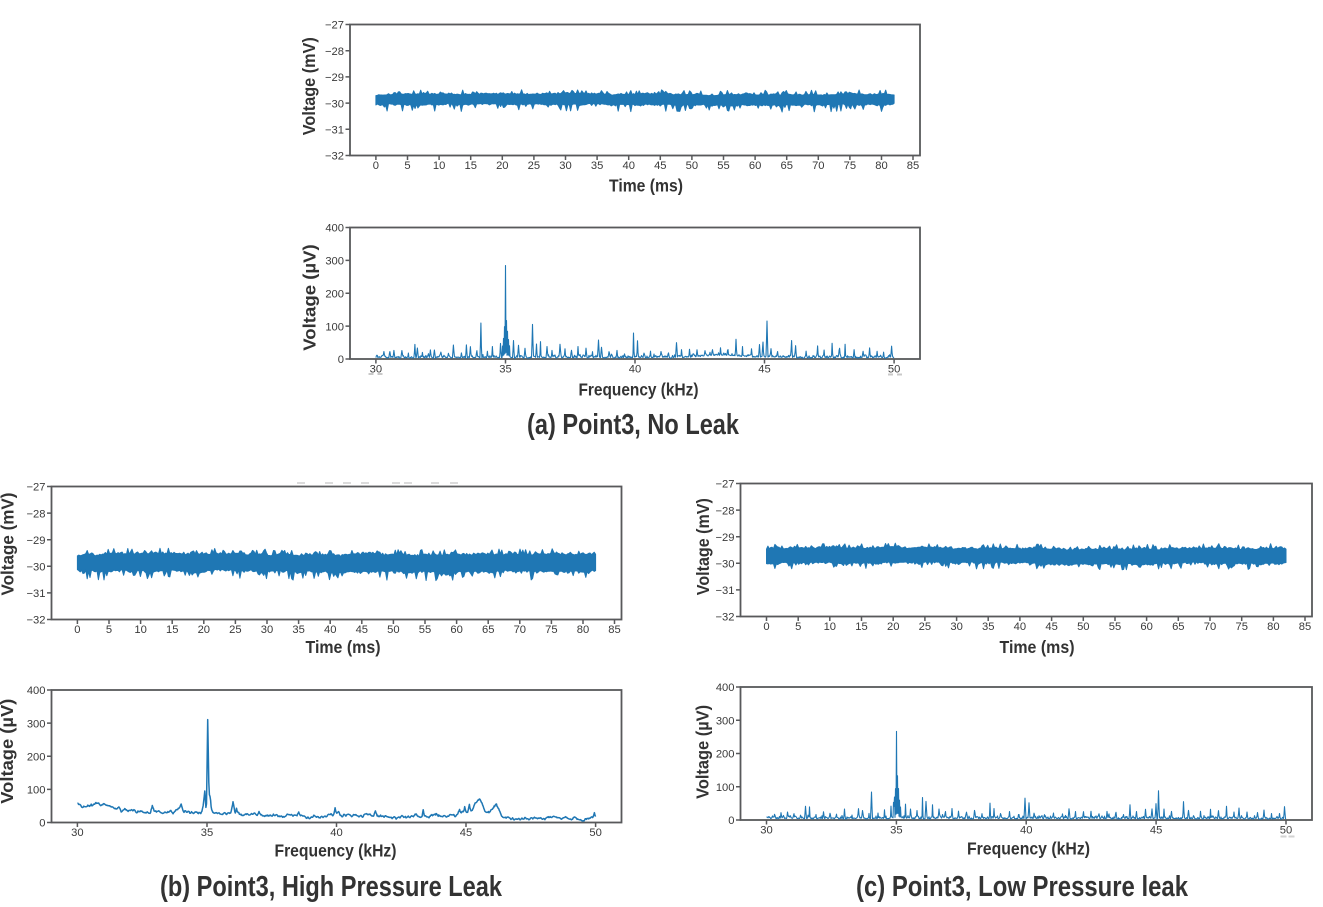 The image size is (1323, 907). What do you see at coordinates (331, 886) in the screenshot?
I see `svg-text: (b) Point3, High Pressure Leak` at bounding box center [331, 886].